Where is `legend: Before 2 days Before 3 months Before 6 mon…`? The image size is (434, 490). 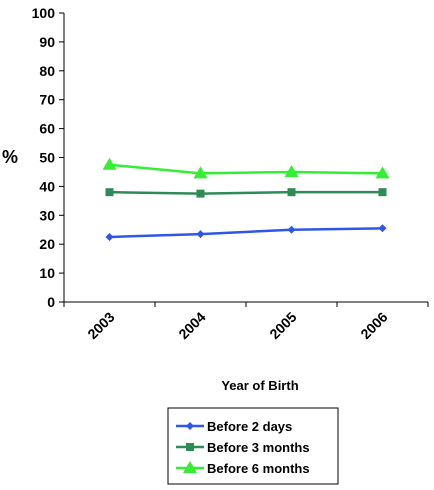
legend: Before 2 days Before 3 months Before 6 mon… is located at coordinates (253, 446).